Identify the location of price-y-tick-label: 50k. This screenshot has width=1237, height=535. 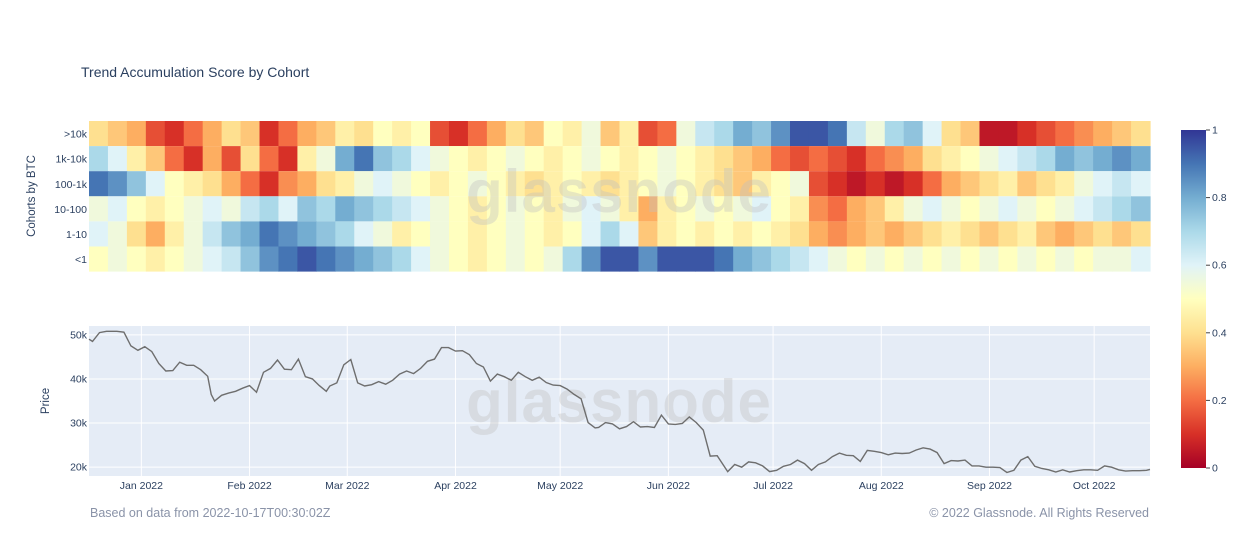
(79, 335).